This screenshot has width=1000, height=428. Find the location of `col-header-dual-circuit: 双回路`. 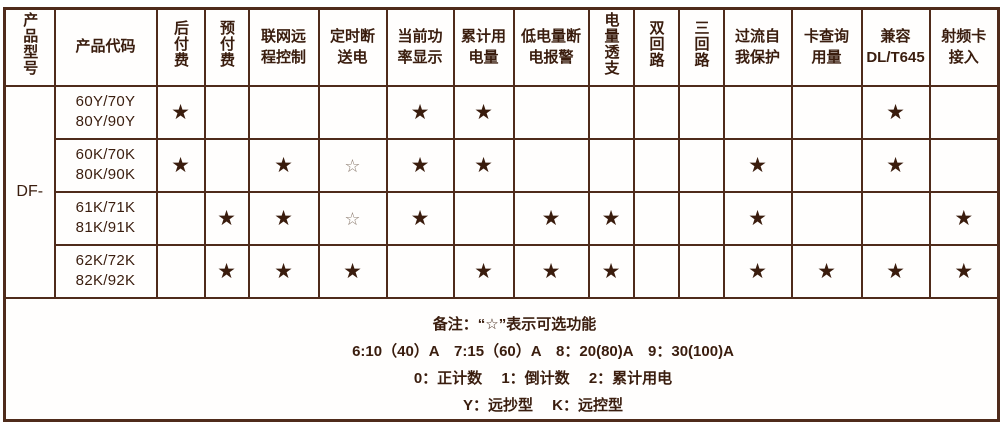

col-header-dual-circuit: 双回路 is located at coordinates (656, 47).